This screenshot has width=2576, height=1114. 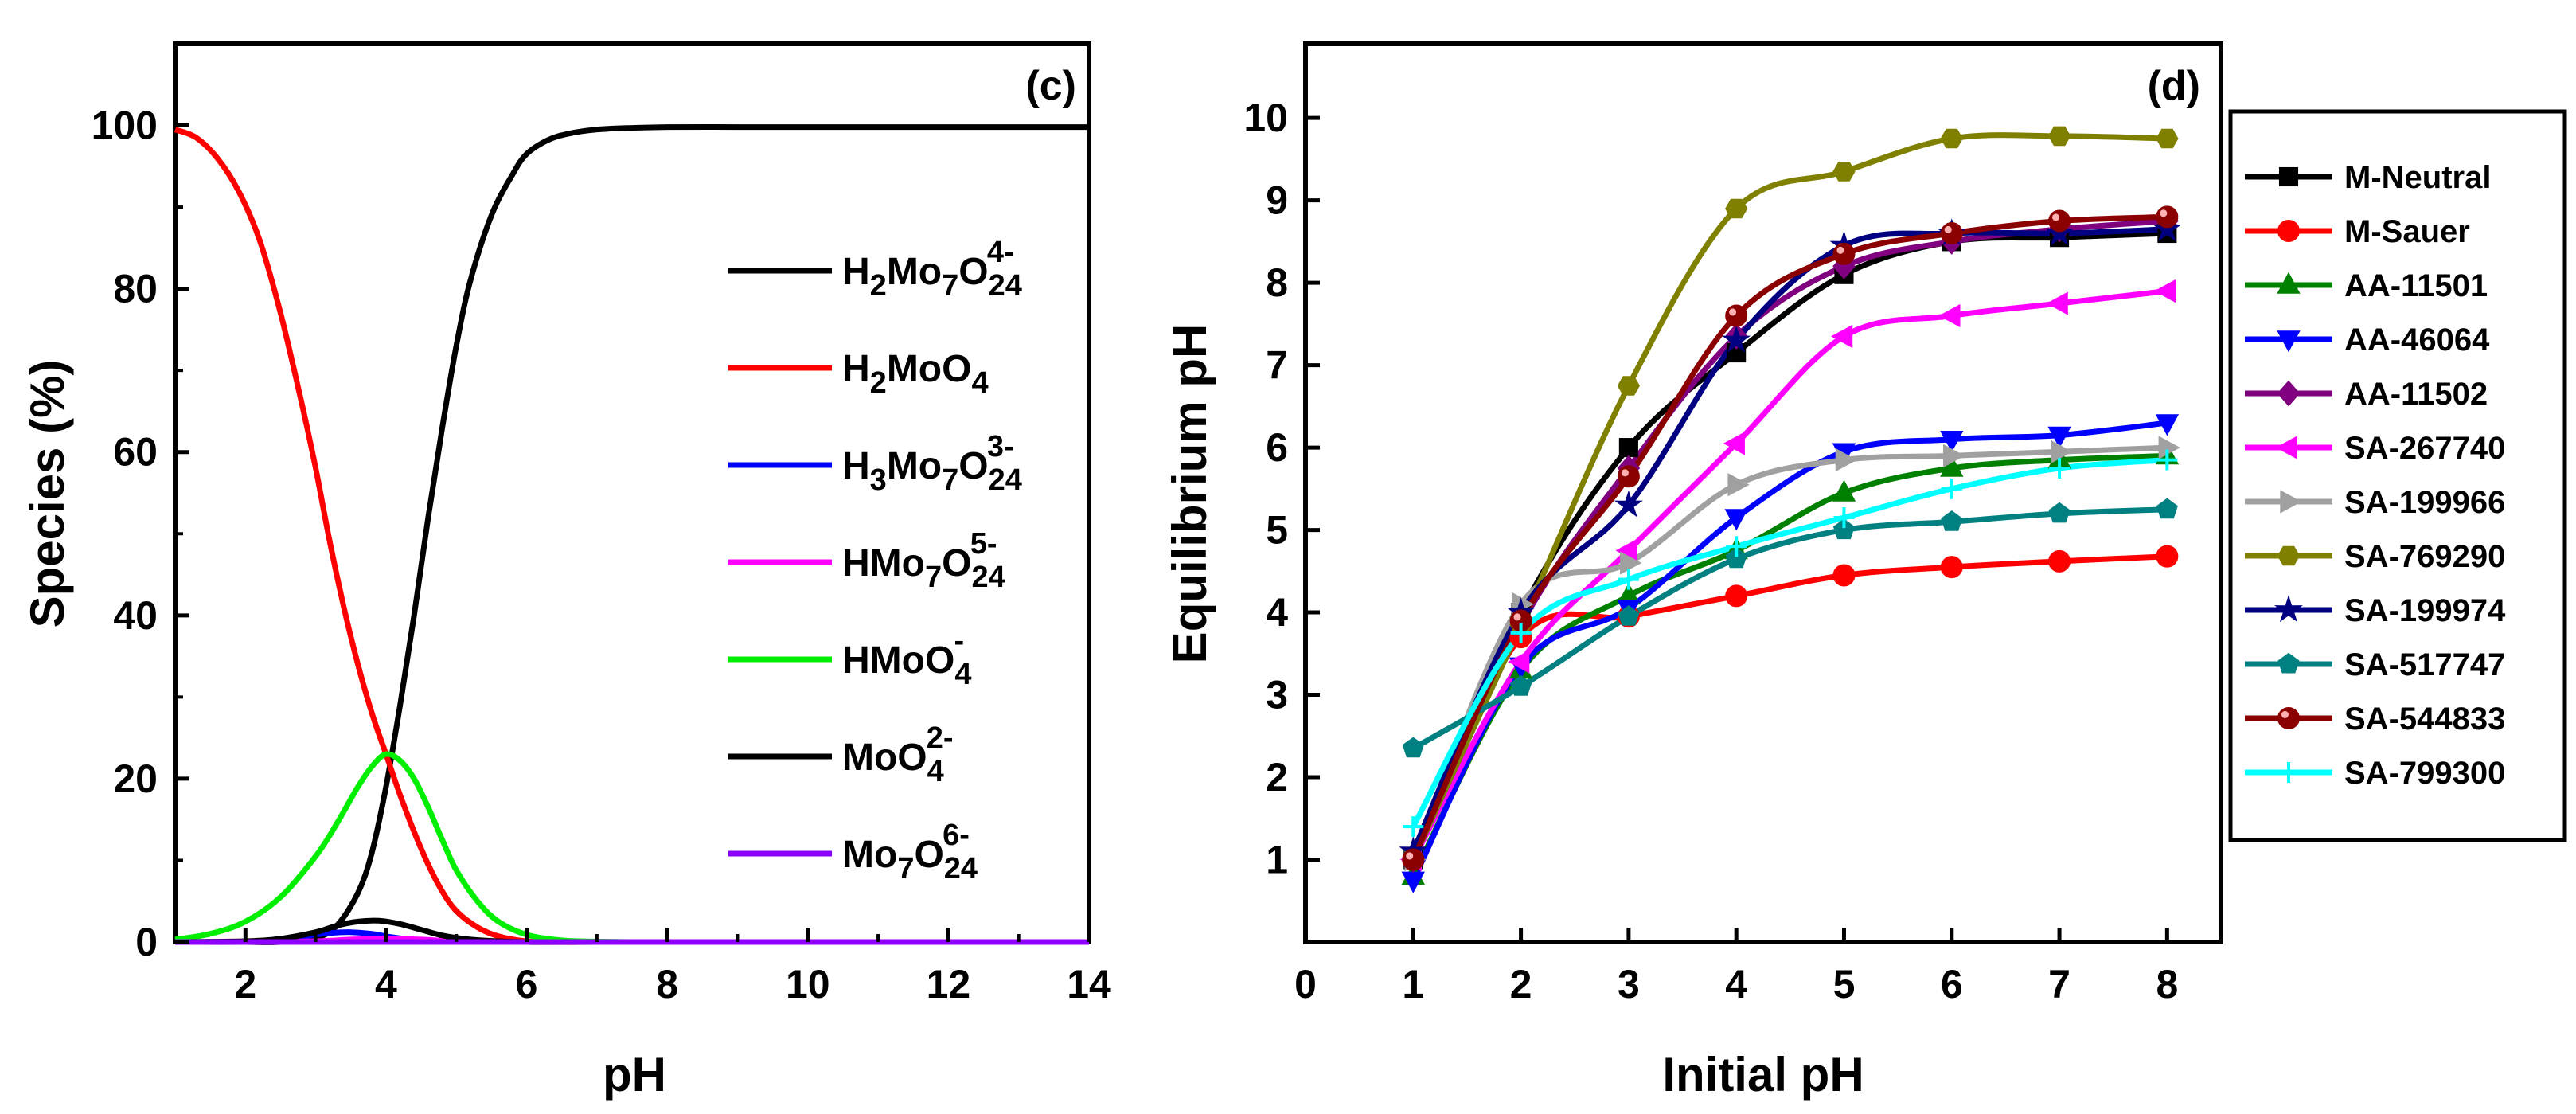 What do you see at coordinates (634, 1074) in the screenshot?
I see `panel-c-x-axis-title: pH` at bounding box center [634, 1074].